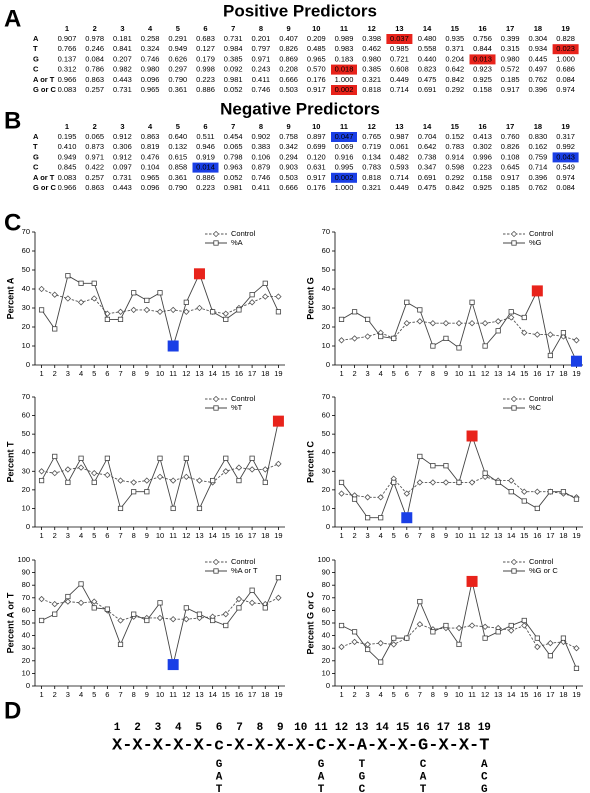  I want to click on column-header: 10, so click(316, 28).